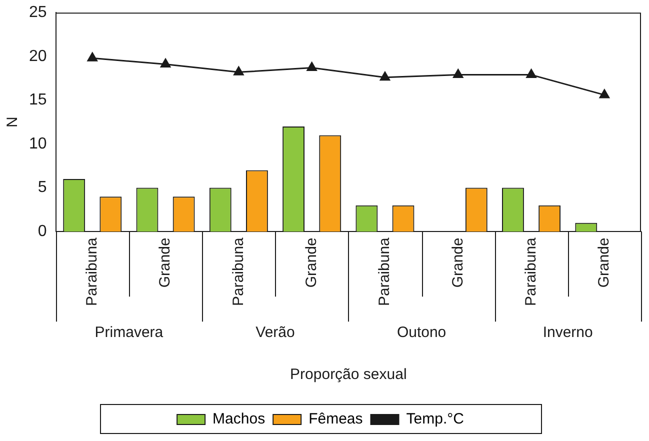 This screenshot has width=649, height=441. I want to click on text: Verão, so click(275, 332).